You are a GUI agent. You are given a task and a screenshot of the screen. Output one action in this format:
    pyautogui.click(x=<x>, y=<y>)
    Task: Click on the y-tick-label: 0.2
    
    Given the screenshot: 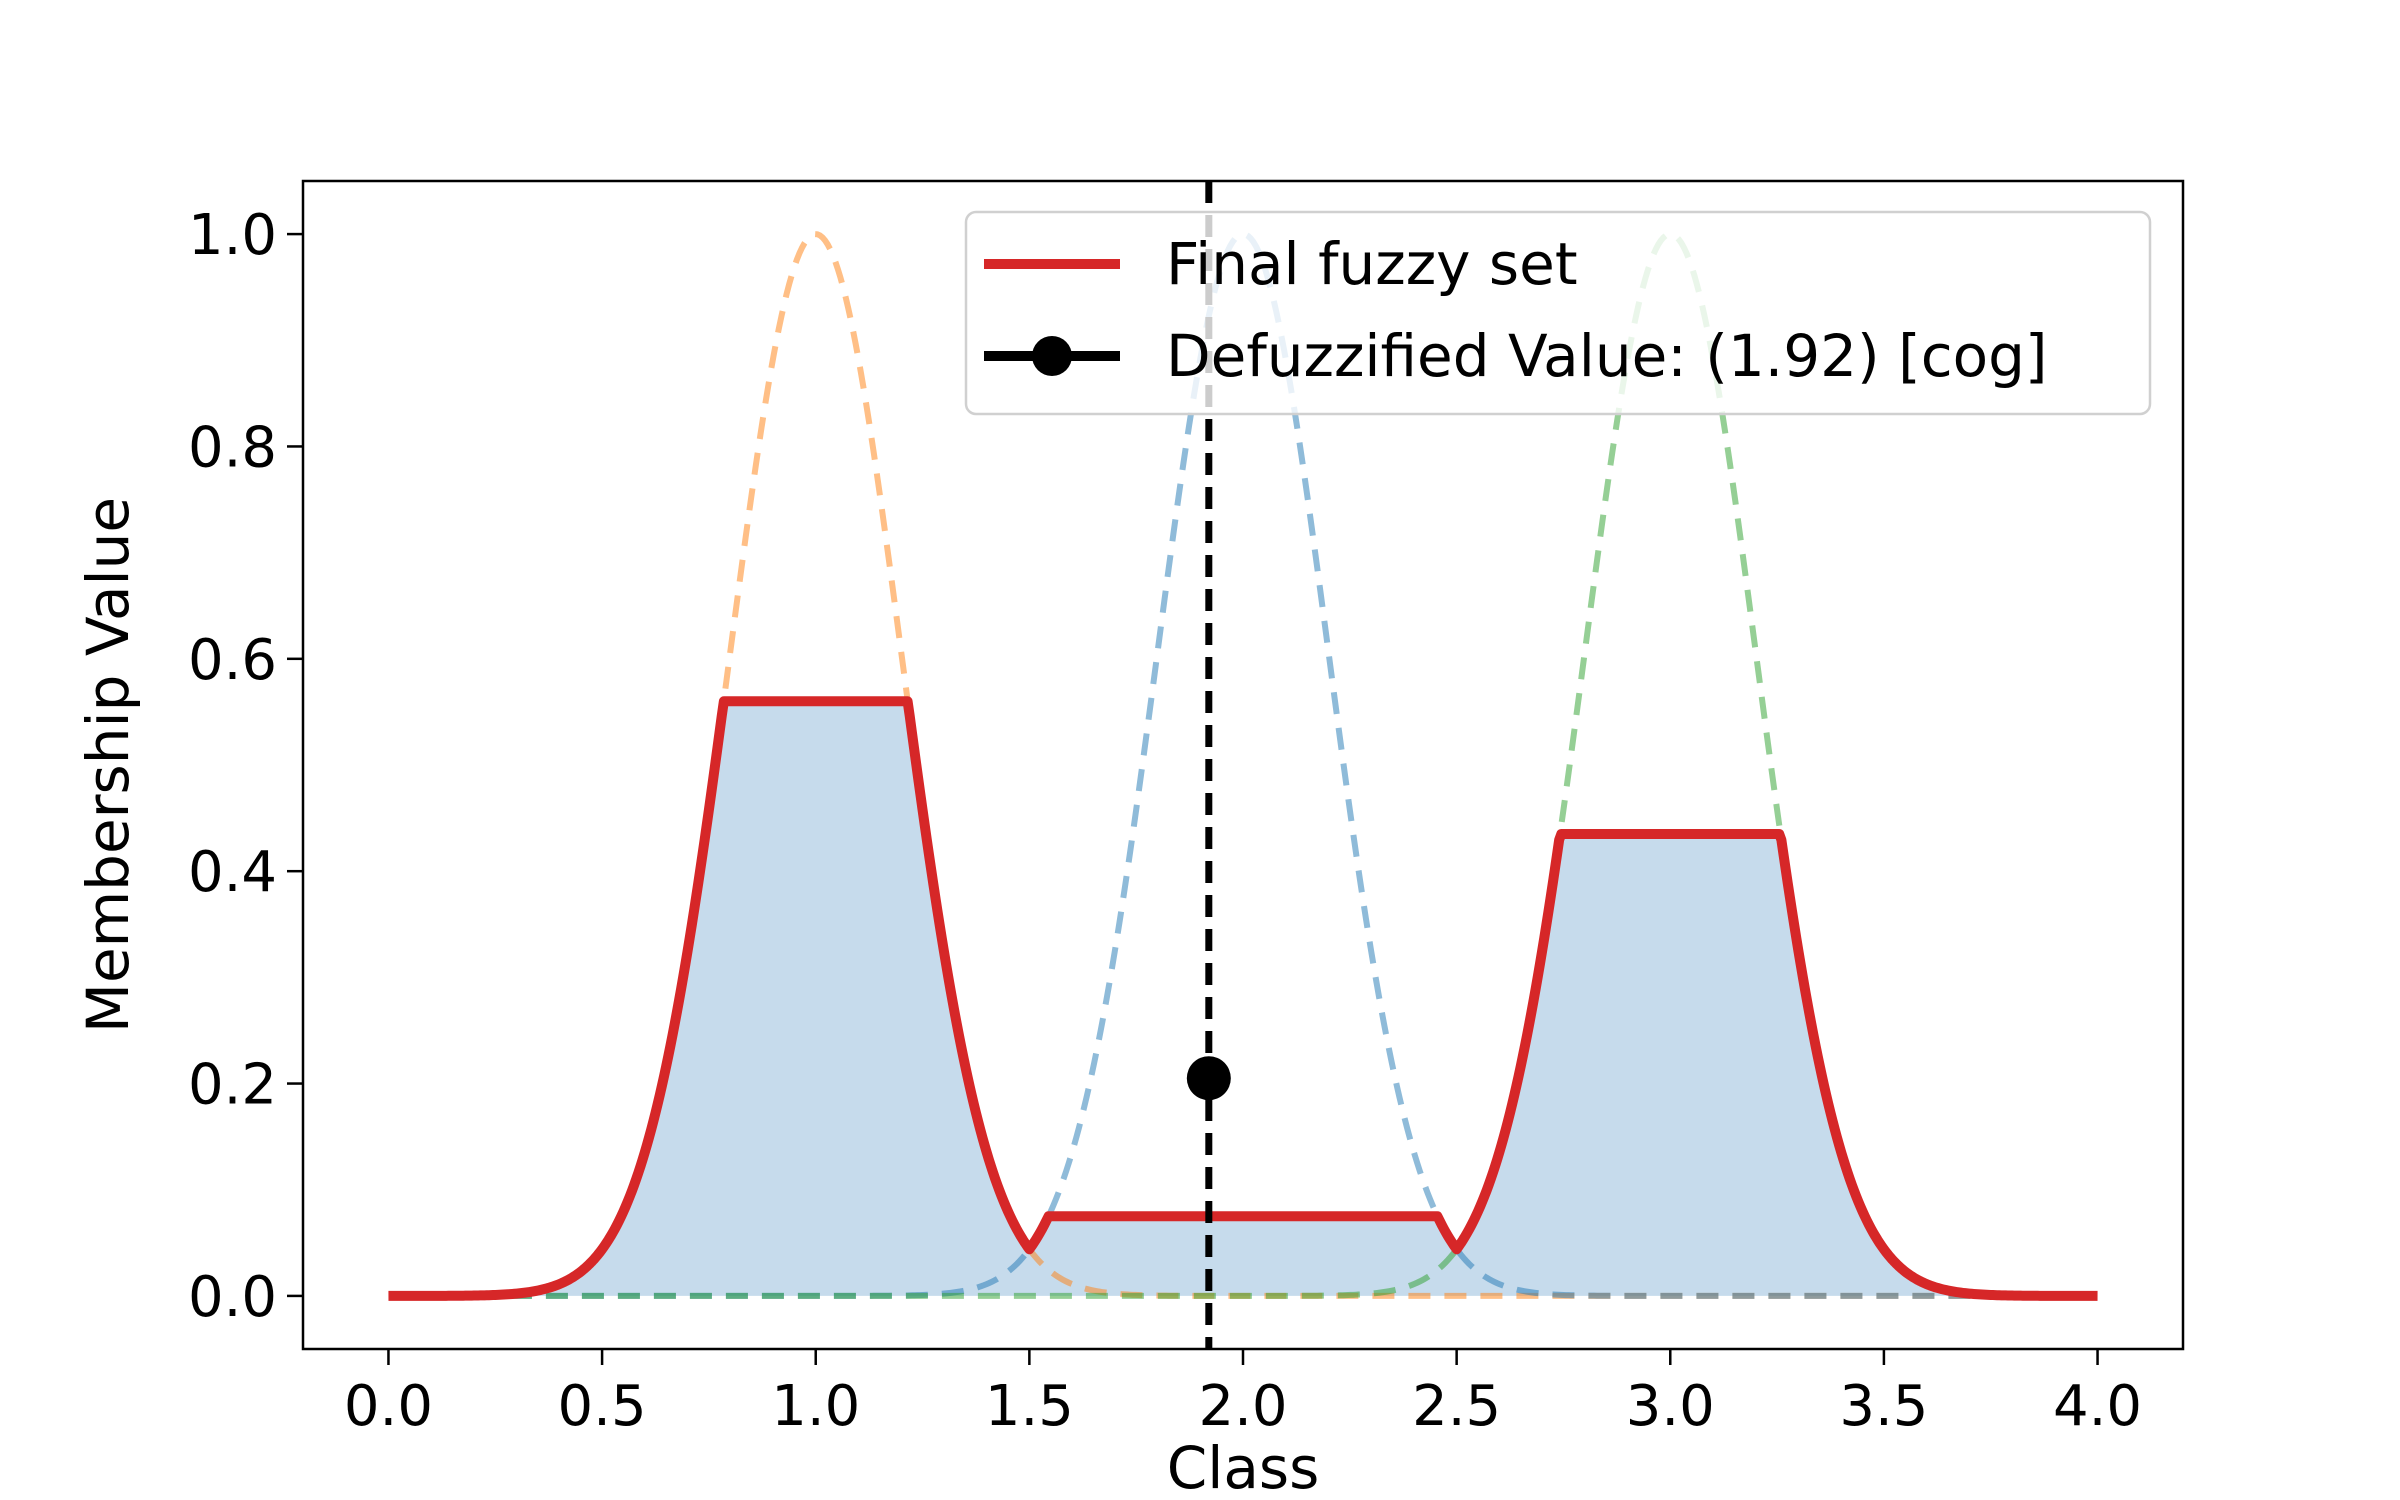 What is the action you would take?
    pyautogui.click(x=232, y=1085)
    